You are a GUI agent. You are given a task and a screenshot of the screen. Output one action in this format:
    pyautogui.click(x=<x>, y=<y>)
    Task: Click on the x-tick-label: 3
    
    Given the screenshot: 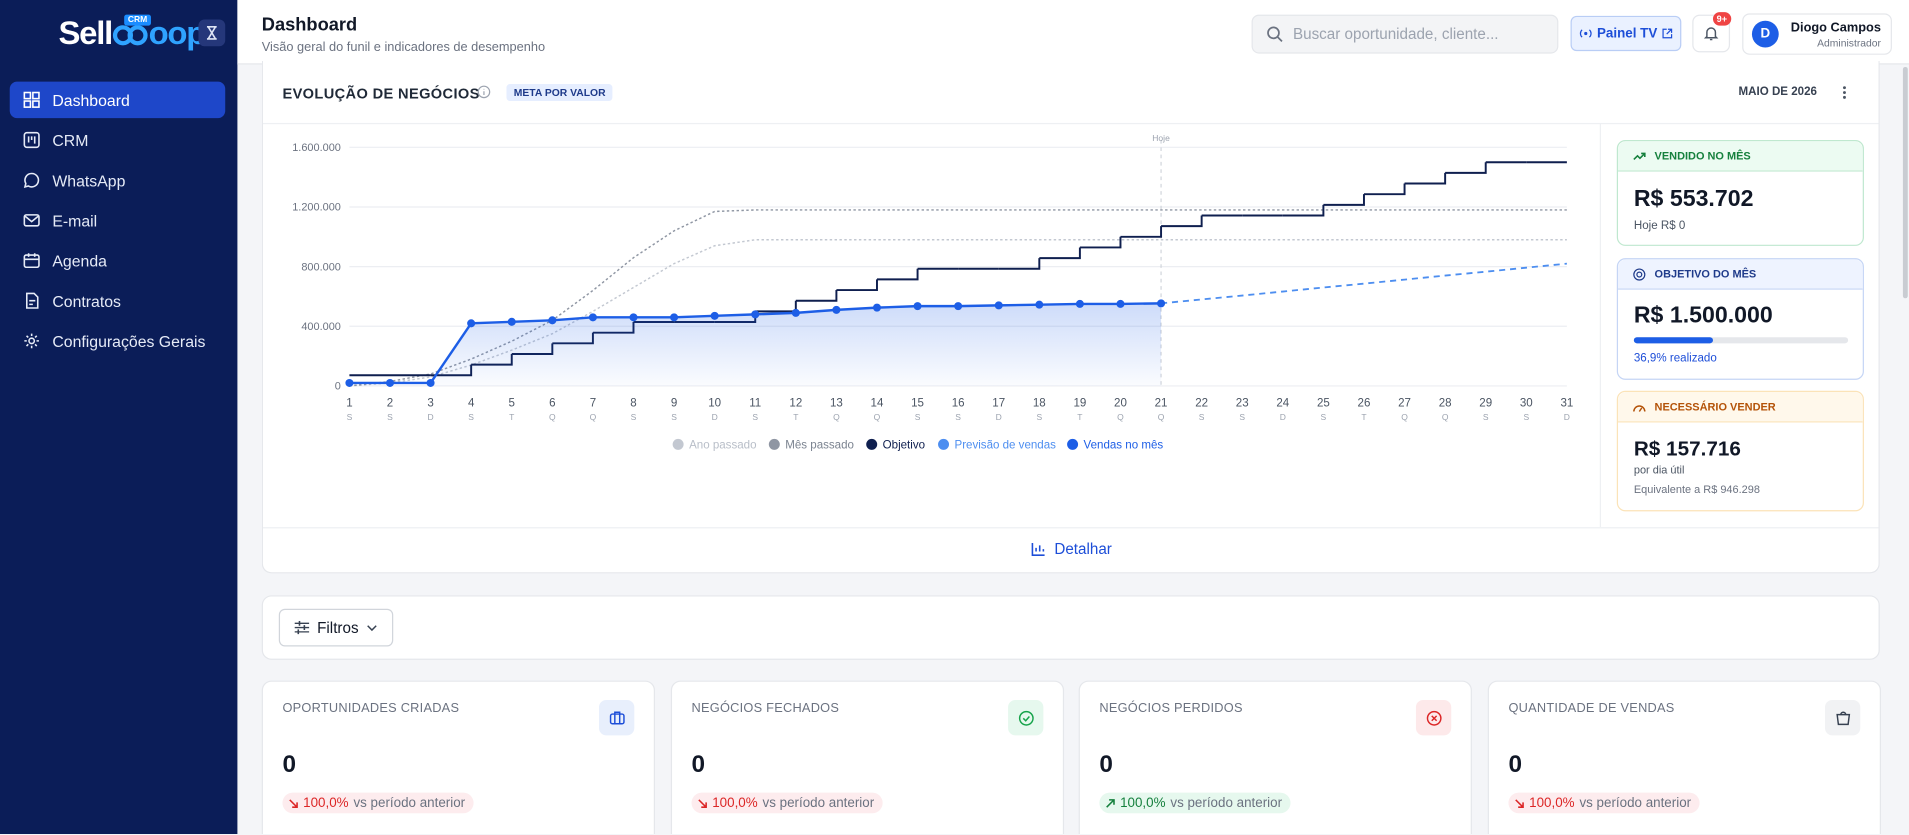 What is the action you would take?
    pyautogui.click(x=430, y=404)
    